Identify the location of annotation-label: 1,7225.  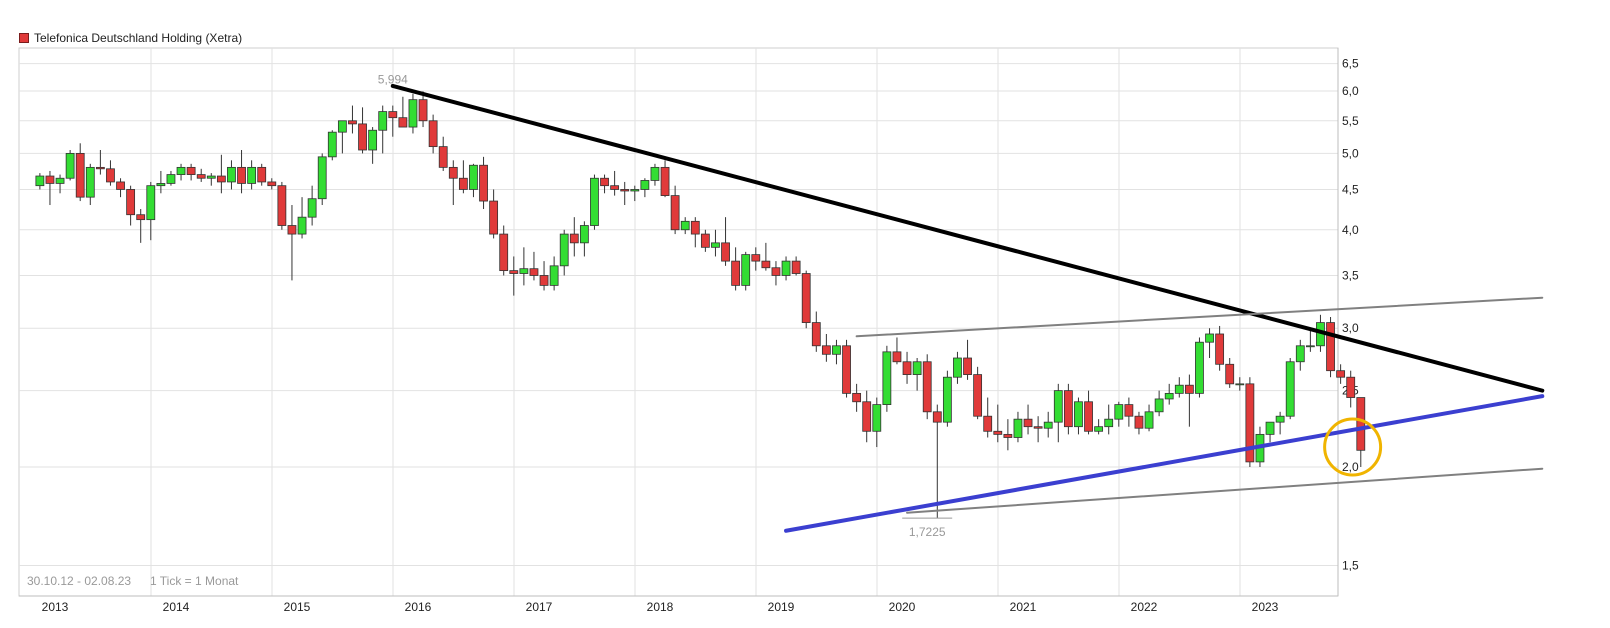
(927, 532).